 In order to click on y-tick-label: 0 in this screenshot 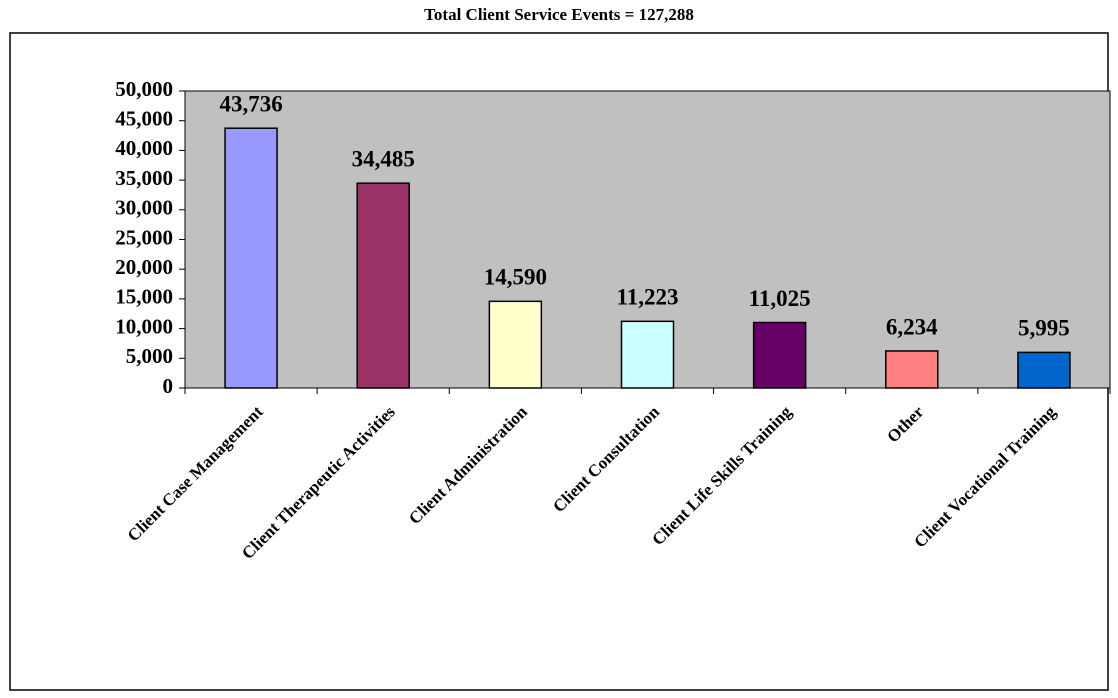, I will do `click(168, 386)`.